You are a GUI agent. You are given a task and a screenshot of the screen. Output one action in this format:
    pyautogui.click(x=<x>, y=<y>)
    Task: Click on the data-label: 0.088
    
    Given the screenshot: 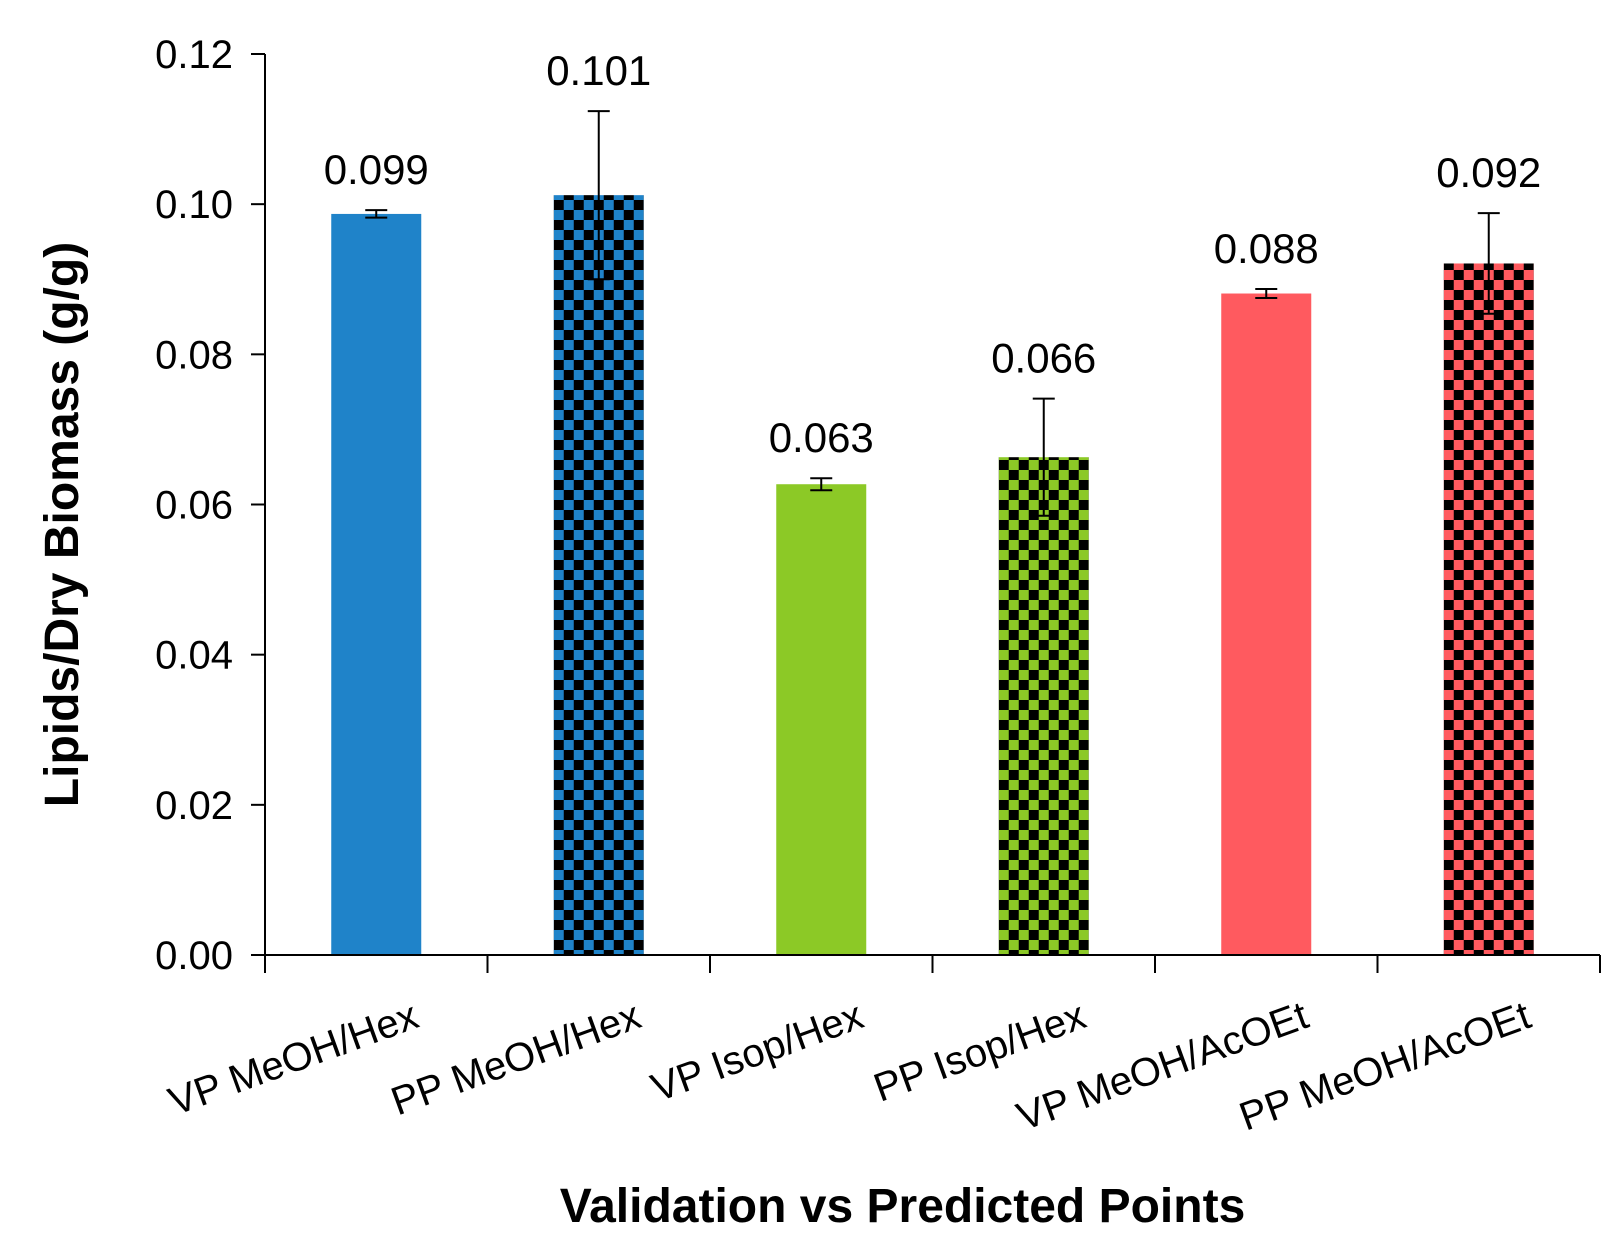 What is the action you would take?
    pyautogui.click(x=1266, y=248)
    